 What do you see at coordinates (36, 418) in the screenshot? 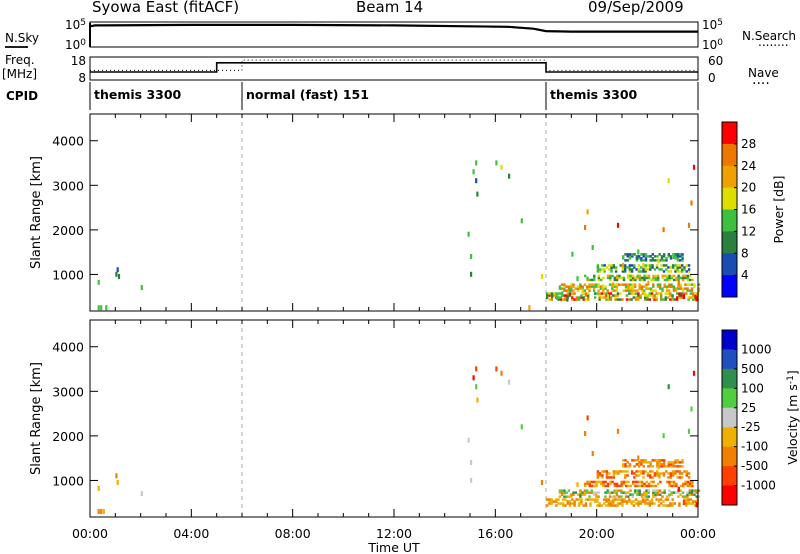
I see `y-axis-label: Slant Range [km]` at bounding box center [36, 418].